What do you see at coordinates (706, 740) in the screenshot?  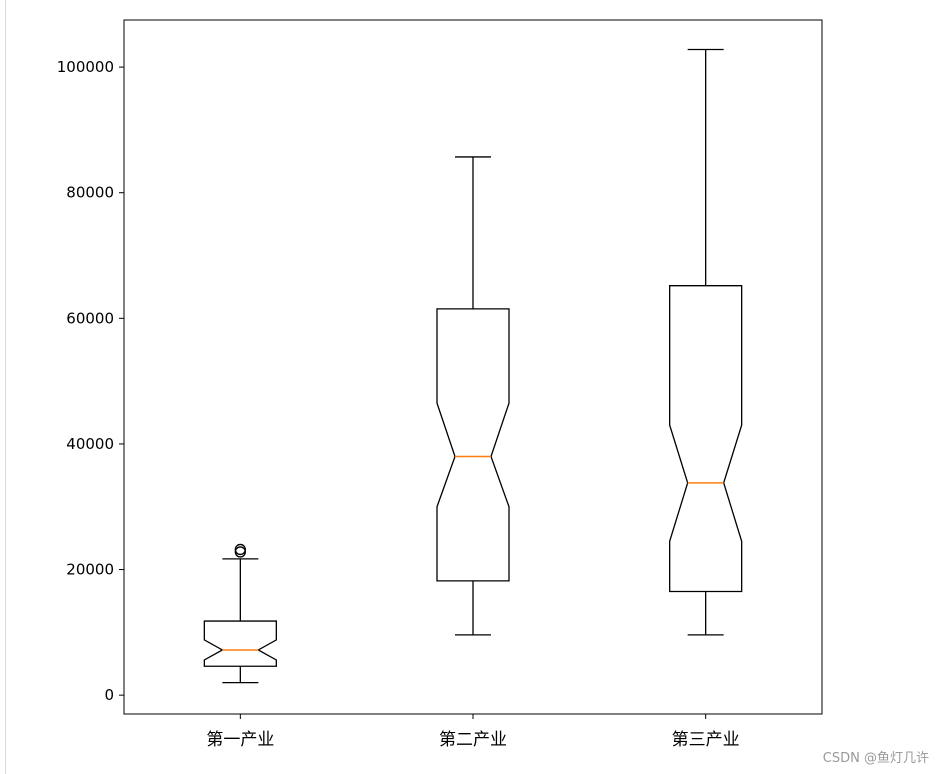 I see `x-tick-label: 第三产业` at bounding box center [706, 740].